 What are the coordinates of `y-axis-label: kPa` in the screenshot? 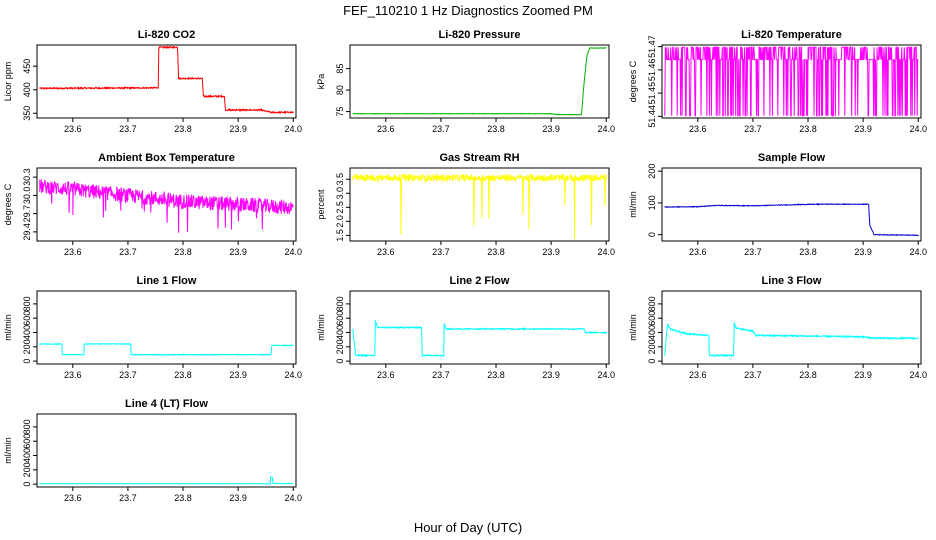 It's located at (321, 82).